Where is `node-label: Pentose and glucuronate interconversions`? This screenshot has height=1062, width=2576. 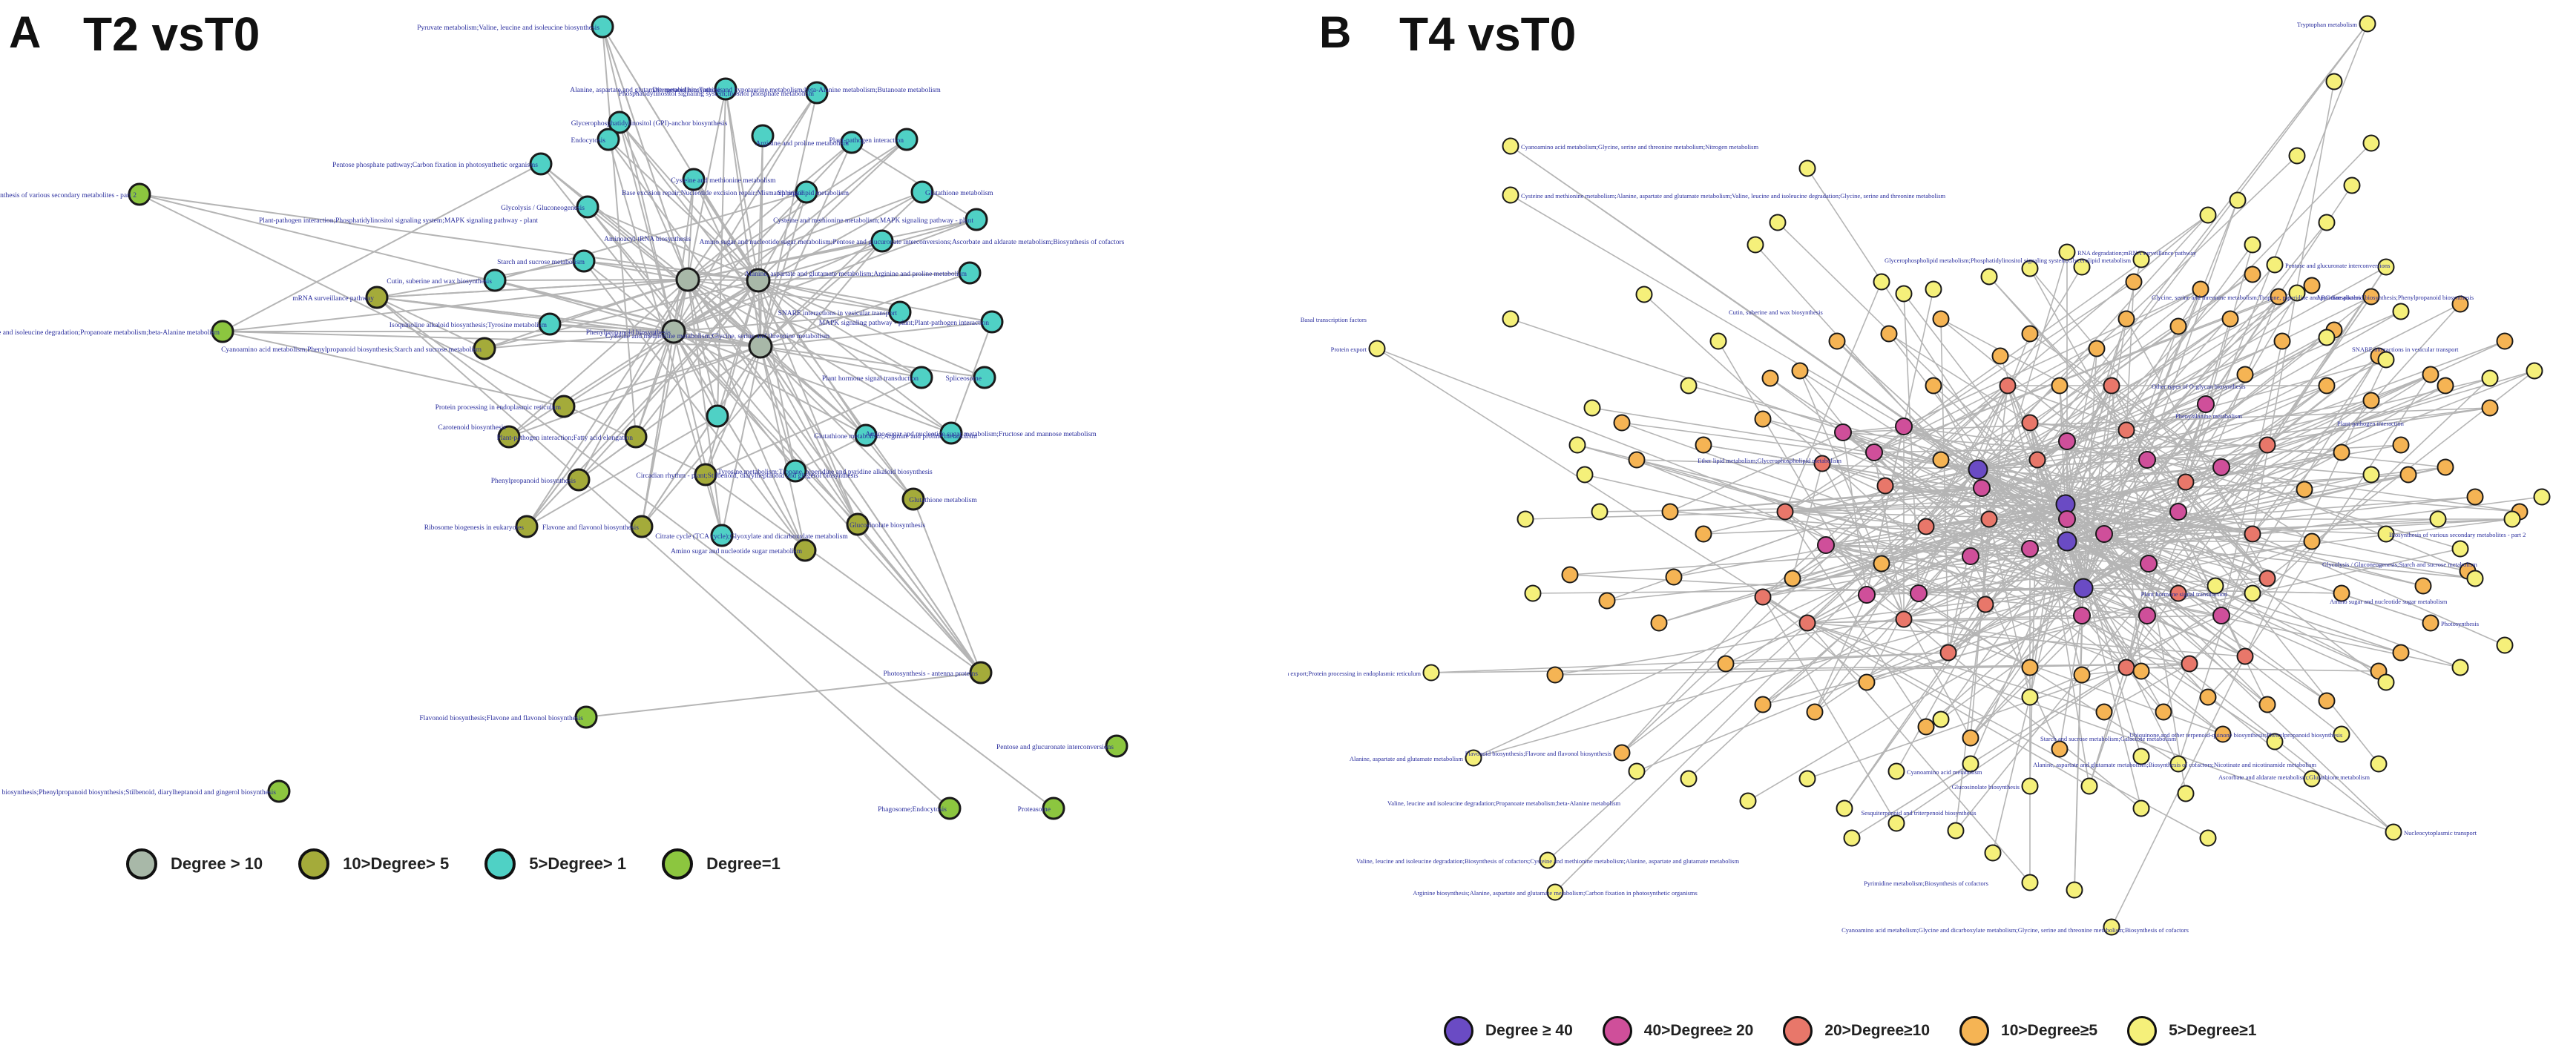 node-label: Pentose and glucuronate interconversions is located at coordinates (2337, 265).